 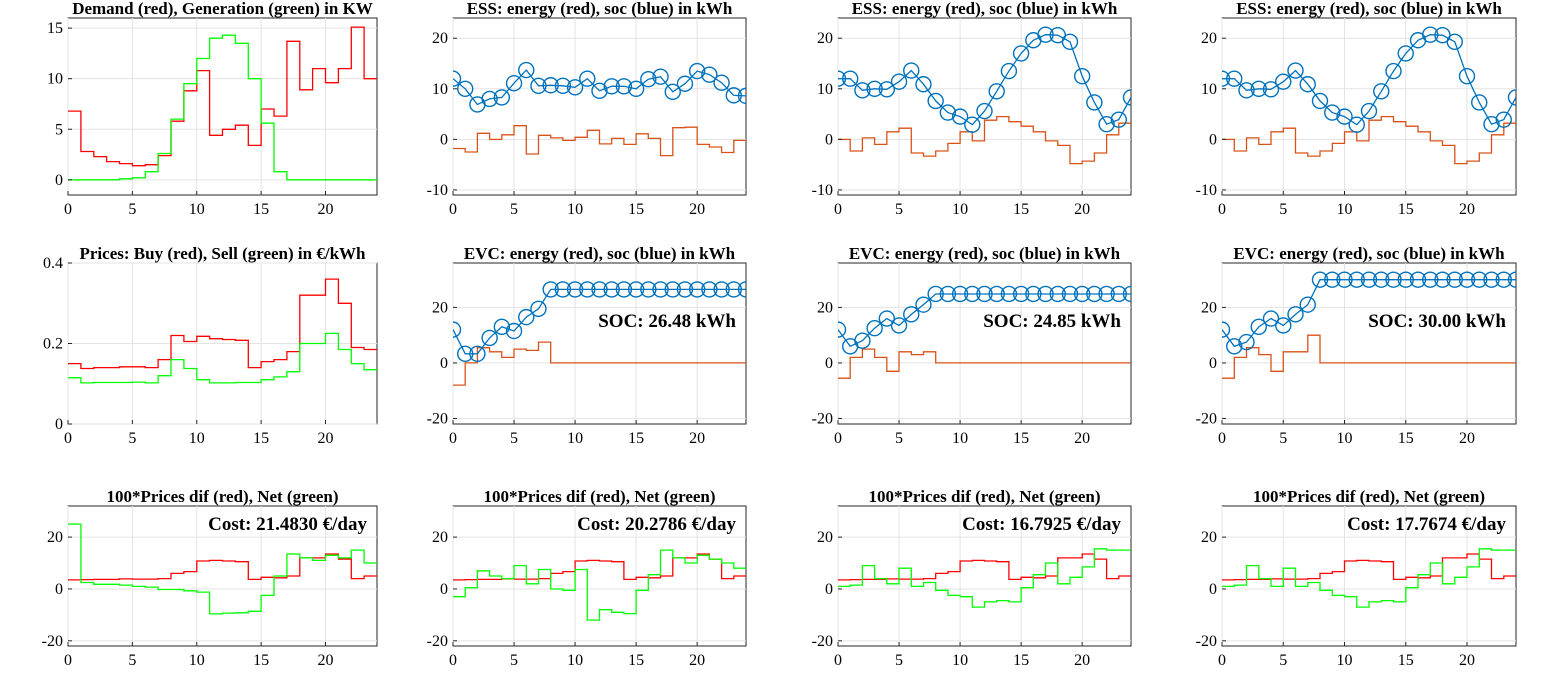 I want to click on y-tick-label: 15, so click(x=55, y=28).